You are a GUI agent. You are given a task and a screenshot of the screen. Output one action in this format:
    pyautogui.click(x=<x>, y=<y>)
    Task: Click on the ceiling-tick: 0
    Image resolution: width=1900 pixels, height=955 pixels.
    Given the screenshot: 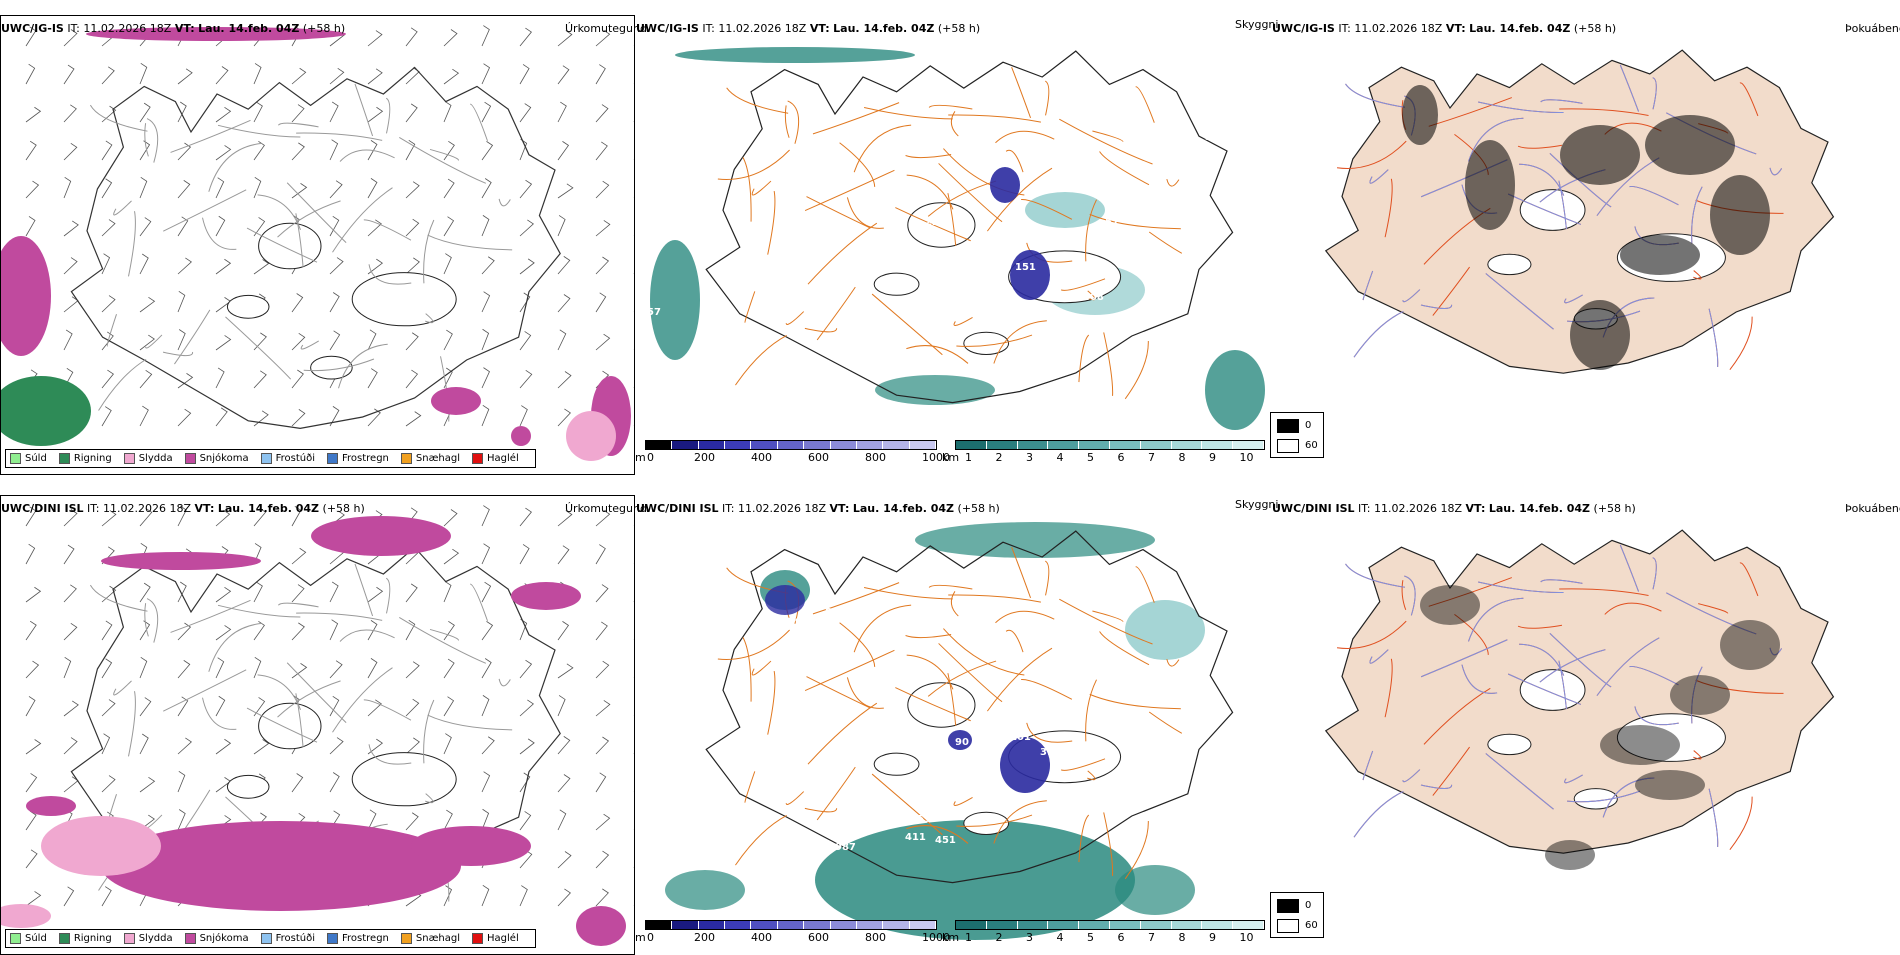 What is the action you would take?
    pyautogui.click(x=650, y=457)
    